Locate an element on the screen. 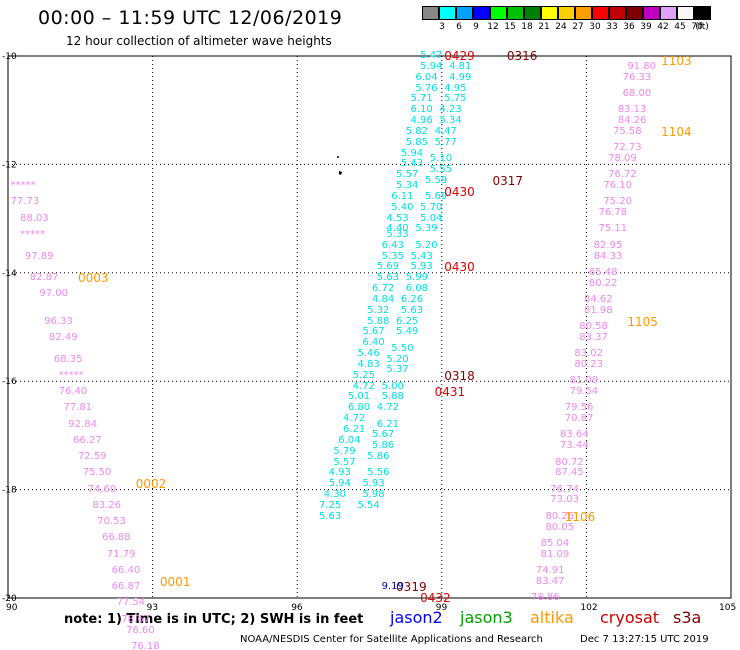  lon-tick-label: 99 is located at coordinates (442, 608).